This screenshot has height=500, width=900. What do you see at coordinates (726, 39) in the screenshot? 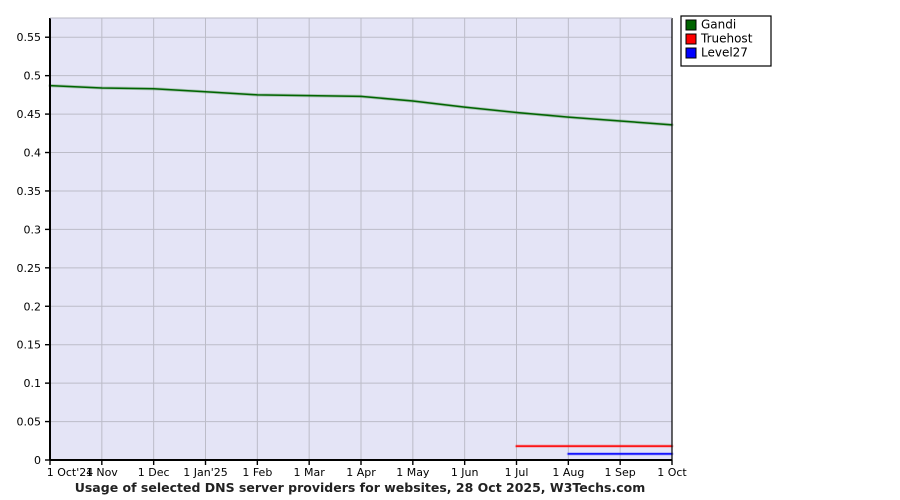
I see `legend-label-truehost: Truehost` at bounding box center [726, 39].